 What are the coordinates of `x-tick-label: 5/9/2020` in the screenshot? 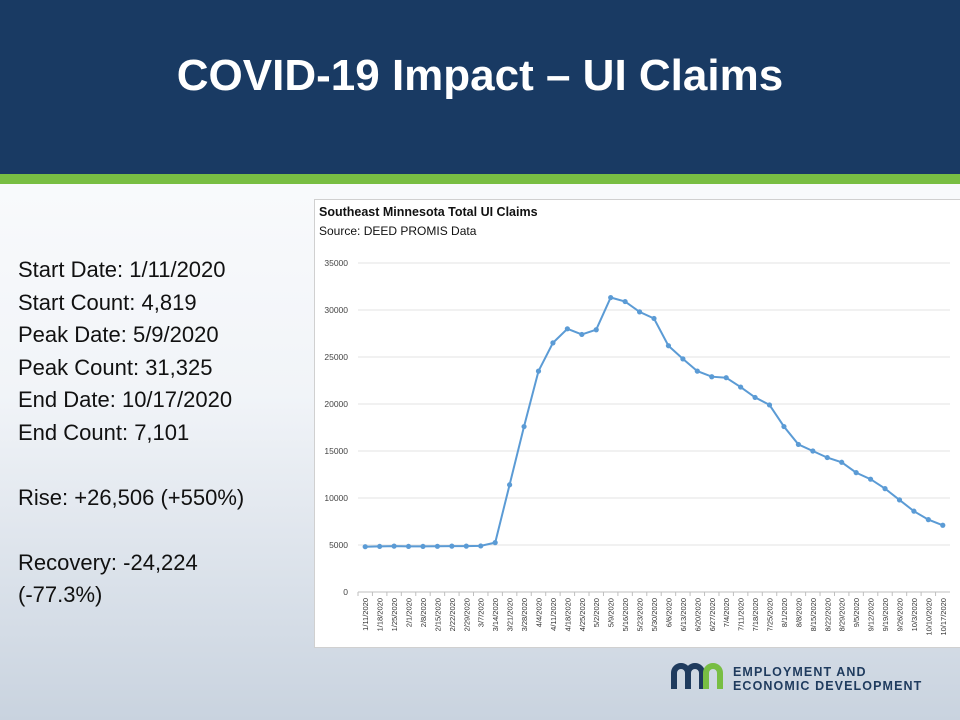 It's located at (611, 612).